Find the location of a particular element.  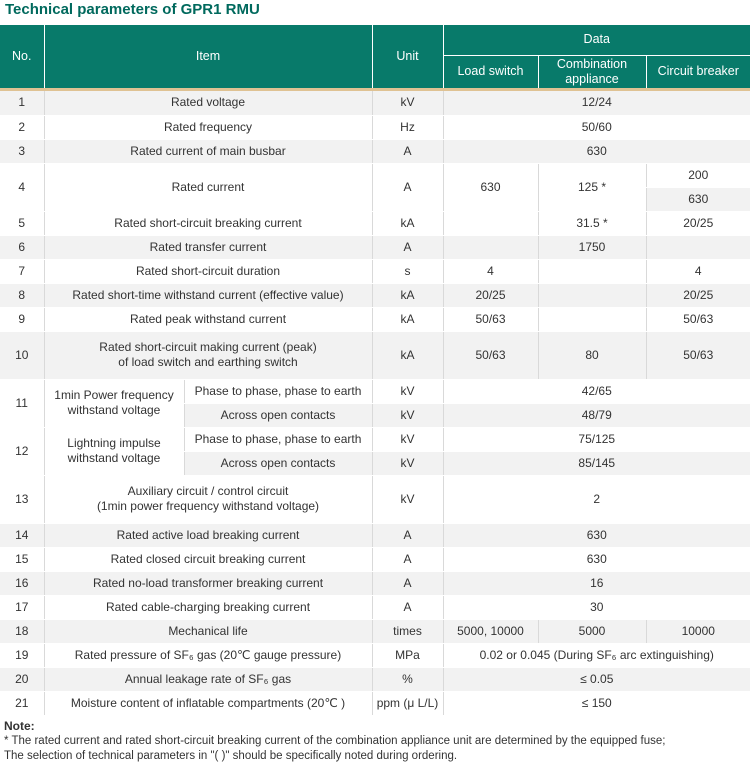

row11-value-cell: 48/79 is located at coordinates (596, 415).